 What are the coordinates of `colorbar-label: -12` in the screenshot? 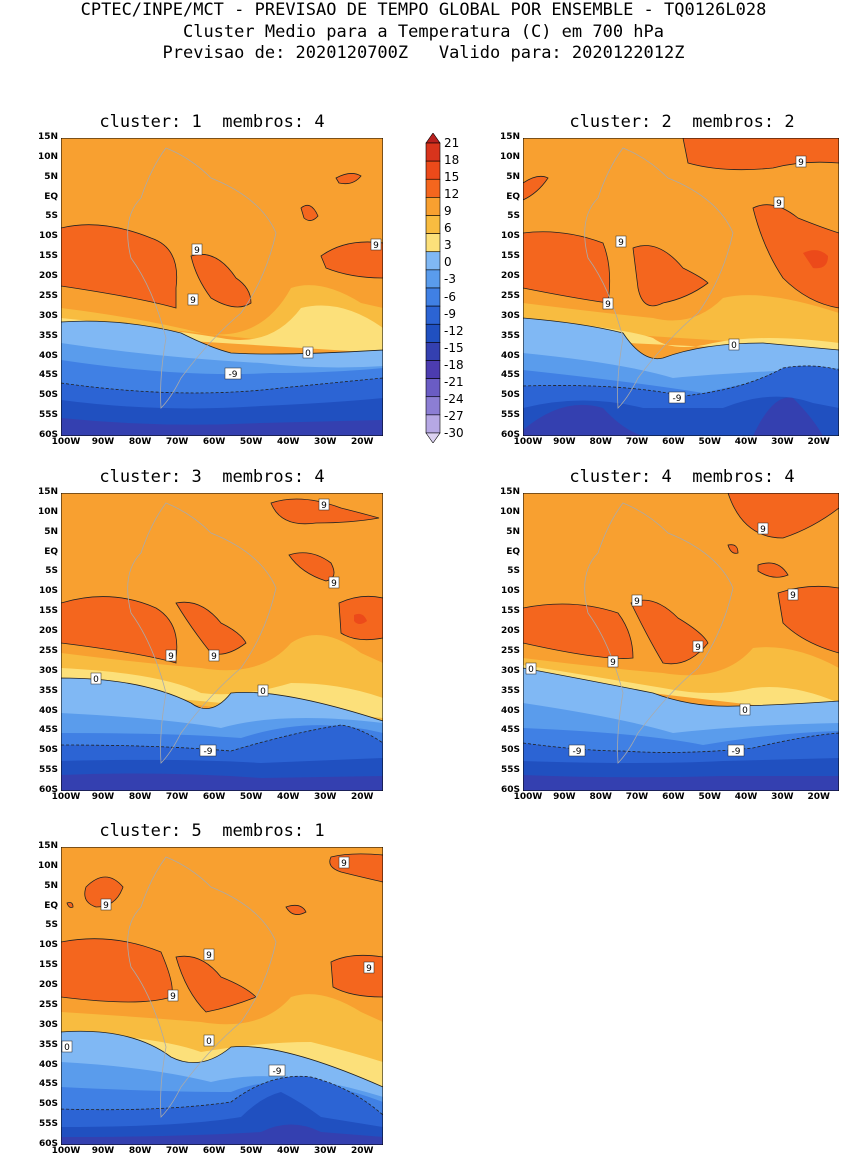 It's located at (454, 330).